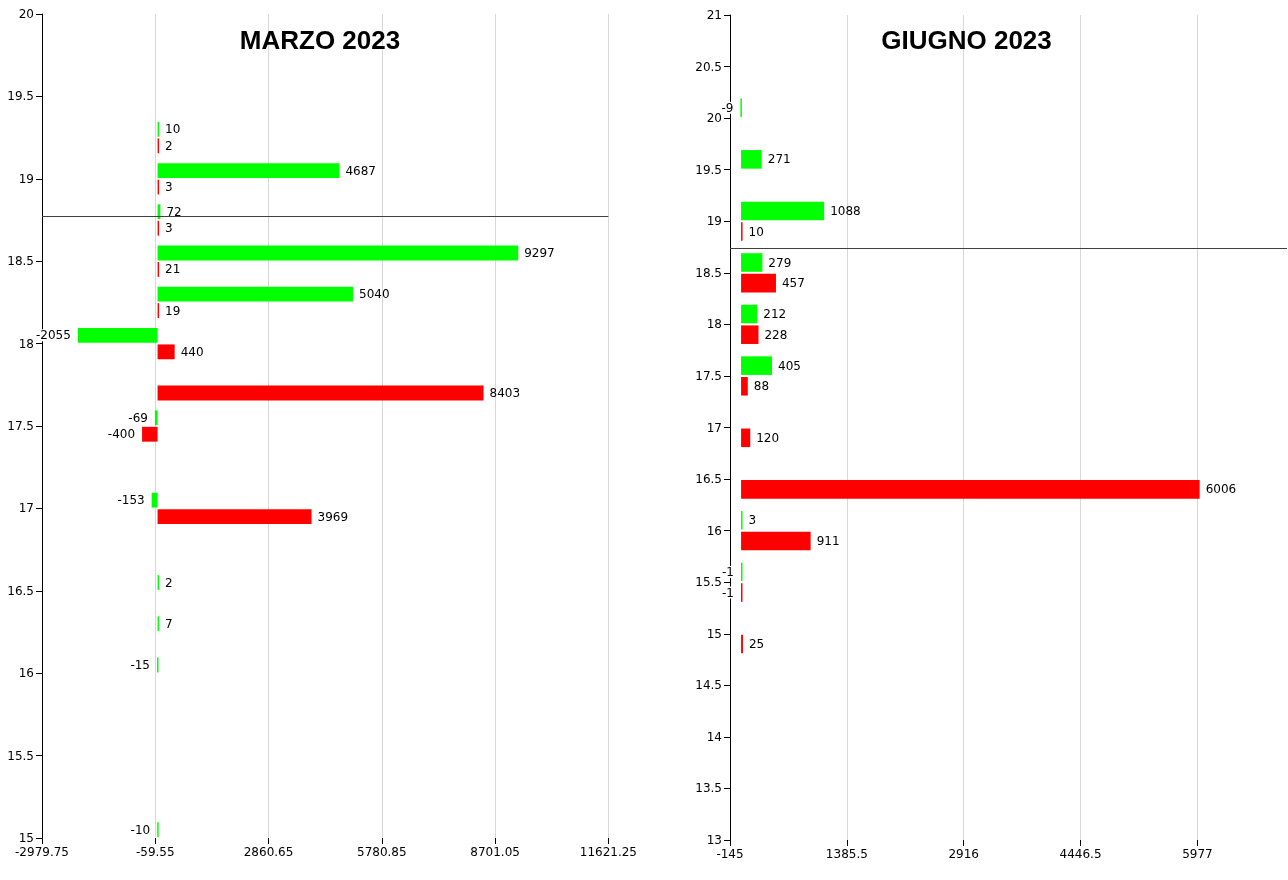  What do you see at coordinates (42, 852) in the screenshot?
I see `x-tick-label: -2979.75` at bounding box center [42, 852].